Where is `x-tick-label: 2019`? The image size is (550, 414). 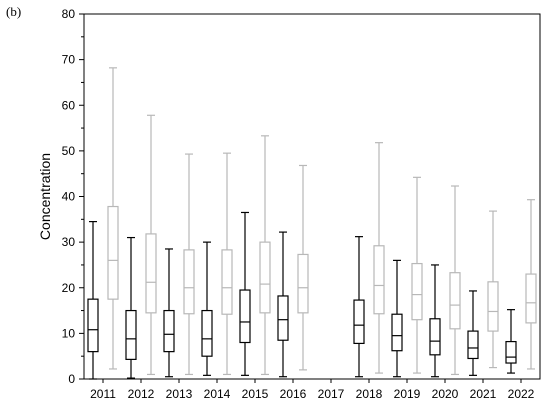 x-tick-label: 2019 is located at coordinates (407, 394).